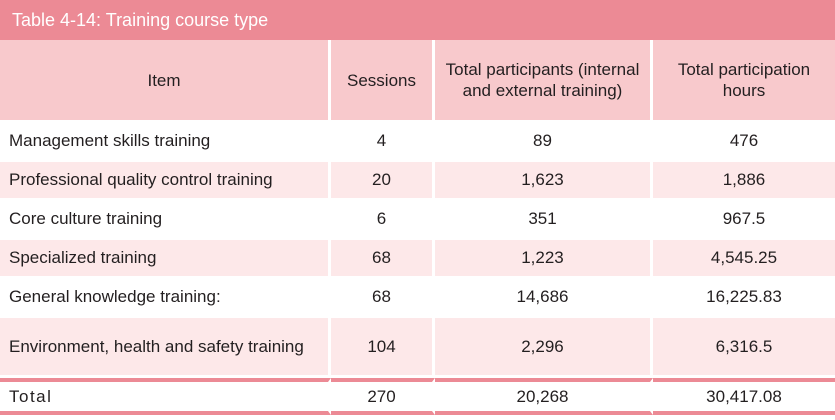 The height and width of the screenshot is (420, 835). I want to click on cell-item: Environment, health and safety training, so click(165, 348).